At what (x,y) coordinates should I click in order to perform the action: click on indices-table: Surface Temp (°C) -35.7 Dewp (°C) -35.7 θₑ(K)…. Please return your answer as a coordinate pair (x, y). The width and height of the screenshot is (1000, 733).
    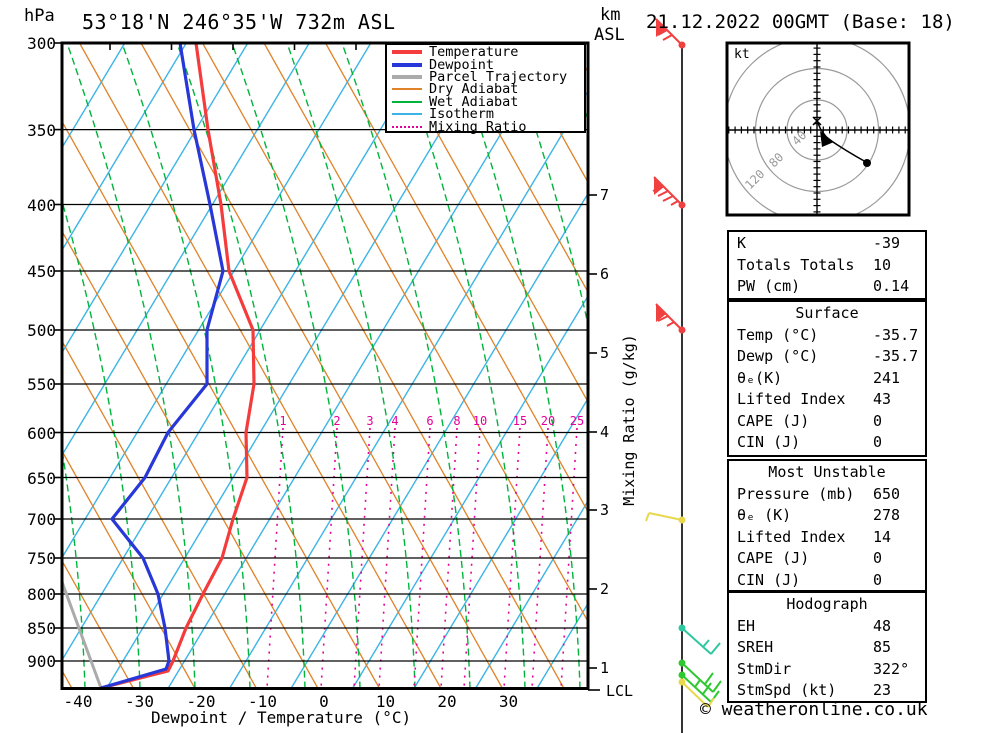
    Looking at the image, I should click on (827, 378).